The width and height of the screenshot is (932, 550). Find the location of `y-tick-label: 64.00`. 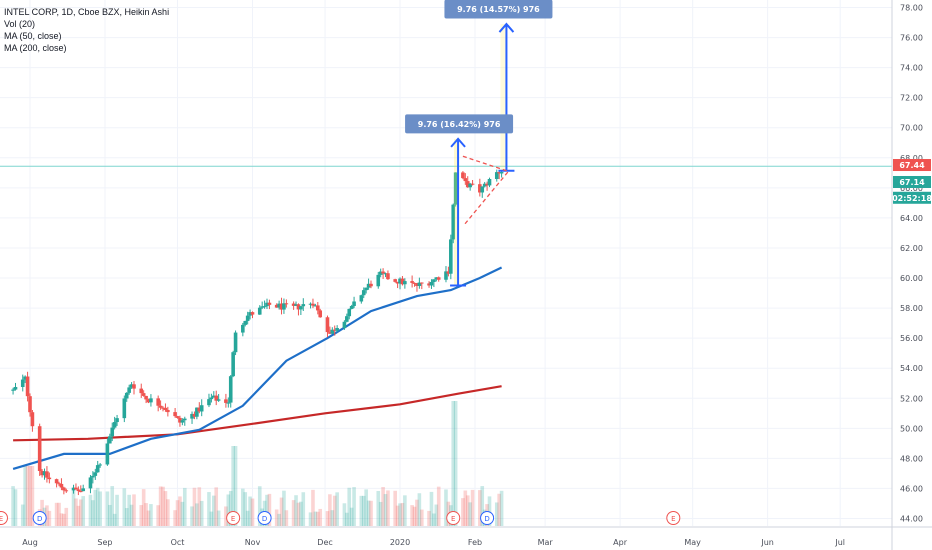

y-tick-label: 64.00 is located at coordinates (911, 218).